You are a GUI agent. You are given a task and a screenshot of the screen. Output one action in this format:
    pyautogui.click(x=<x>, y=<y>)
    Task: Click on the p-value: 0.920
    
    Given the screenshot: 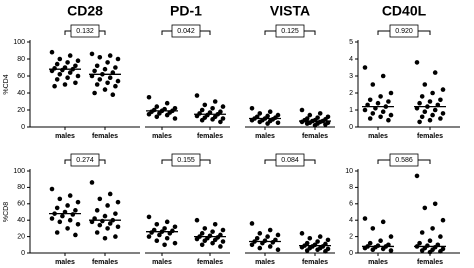 What is the action you would take?
    pyautogui.click(x=404, y=31)
    